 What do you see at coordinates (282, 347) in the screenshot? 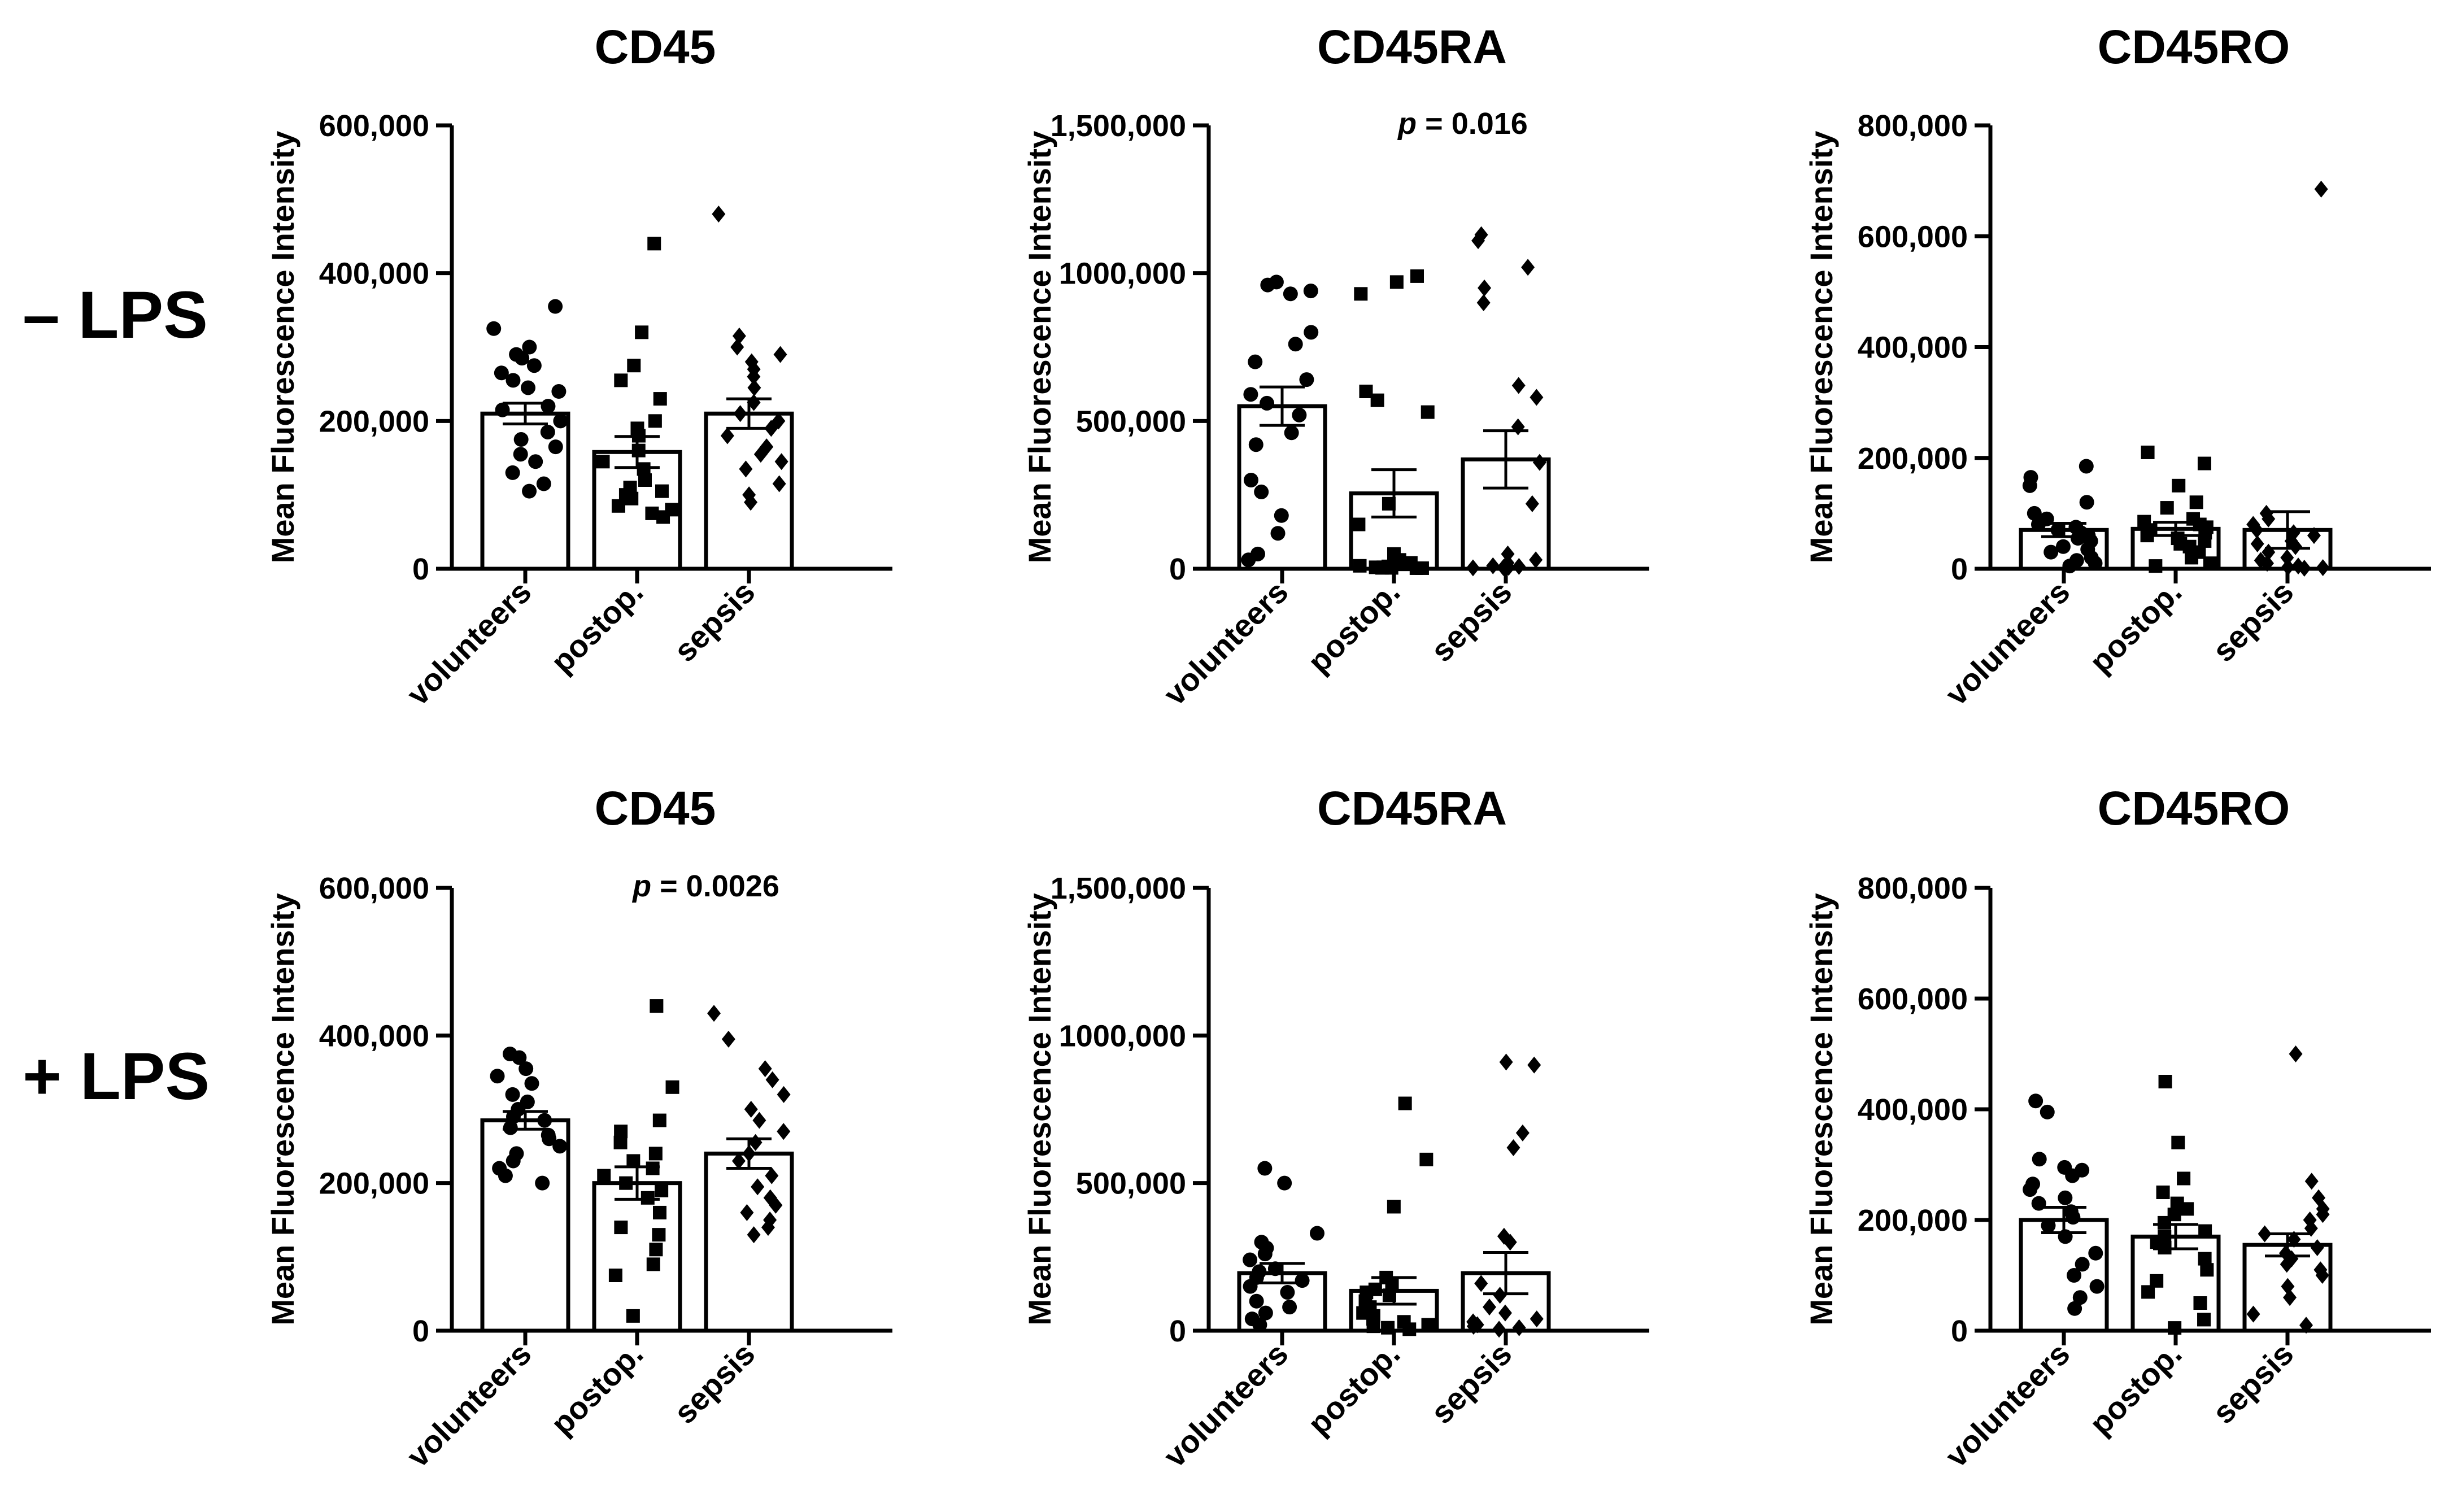
I see `p1-ylabel: Mean Fluorescence Intensity` at bounding box center [282, 347].